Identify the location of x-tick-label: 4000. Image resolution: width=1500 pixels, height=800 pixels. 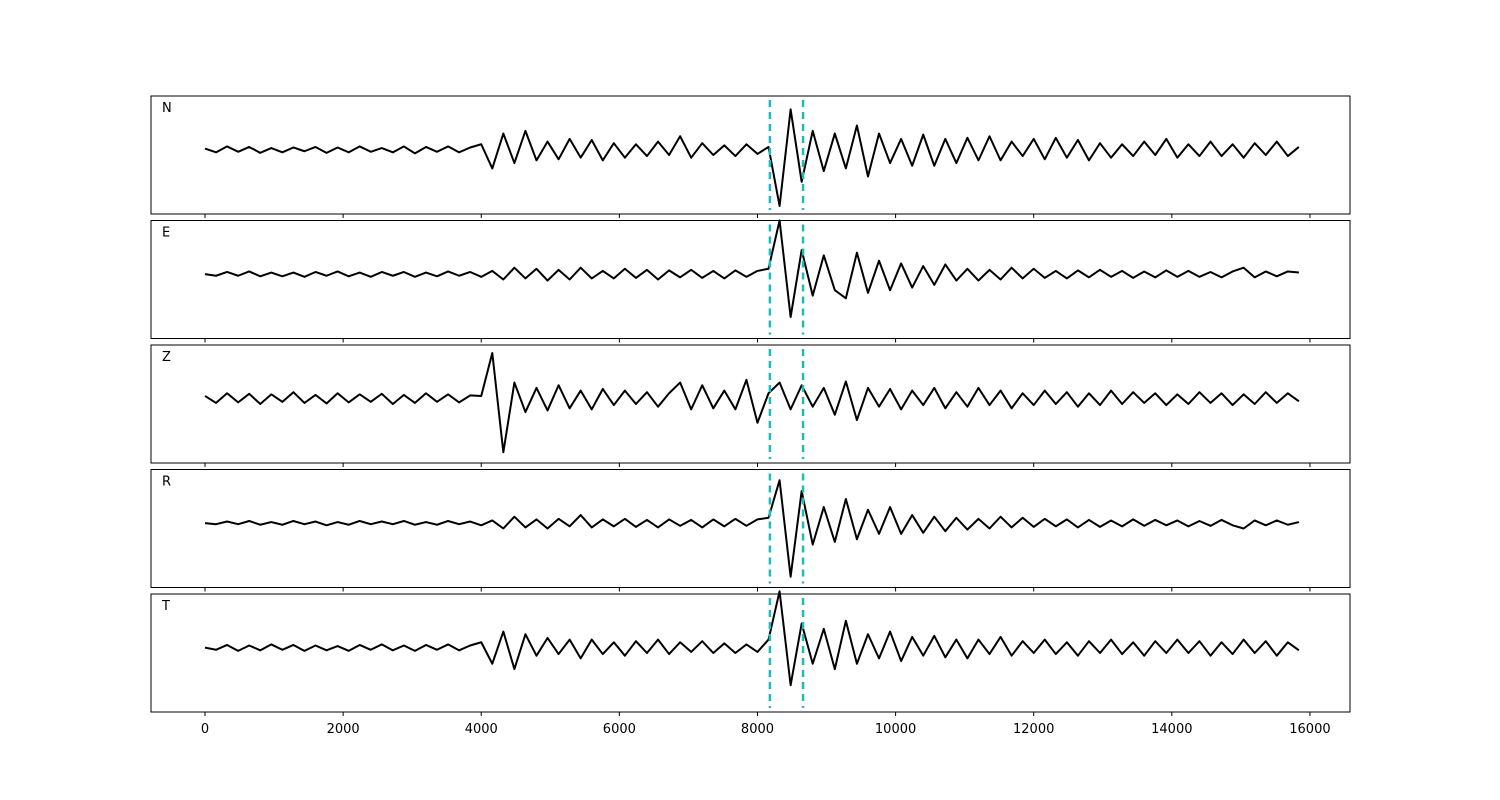
(481, 729).